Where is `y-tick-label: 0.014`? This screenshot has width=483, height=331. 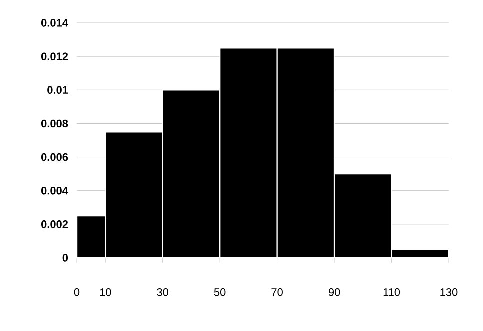 y-tick-label: 0.014 is located at coordinates (54, 23).